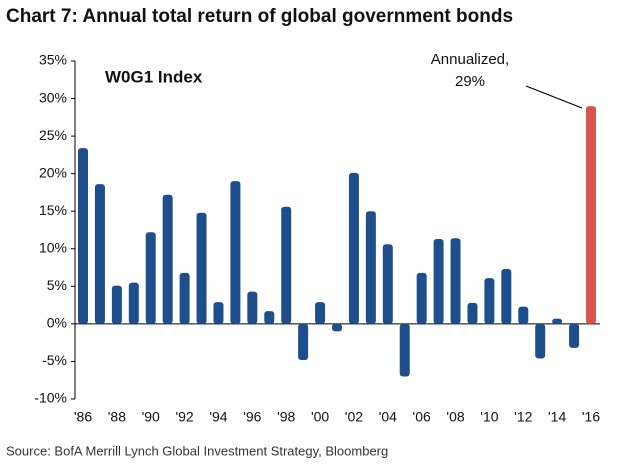  I want to click on x-tick-label: '92, so click(184, 417).